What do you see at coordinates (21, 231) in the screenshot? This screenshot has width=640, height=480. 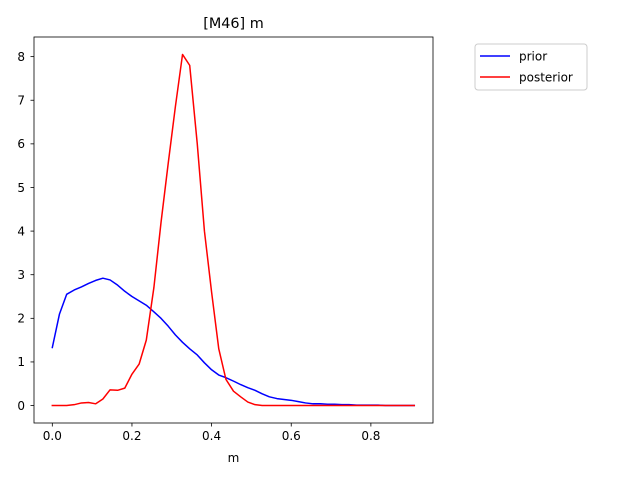 I see `y-tick-label: 4` at bounding box center [21, 231].